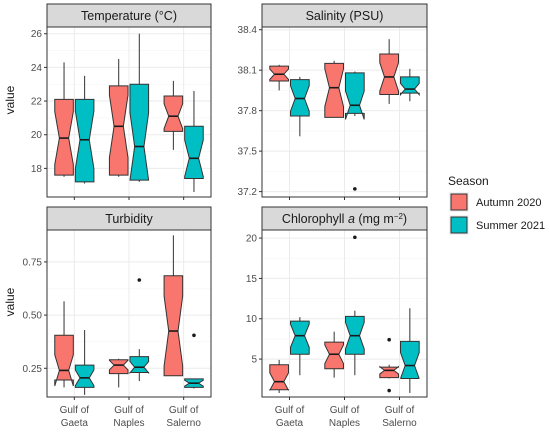 This screenshot has width=550, height=438. What do you see at coordinates (510, 226) in the screenshot?
I see `legend-label-summer: Summer 2021` at bounding box center [510, 226].